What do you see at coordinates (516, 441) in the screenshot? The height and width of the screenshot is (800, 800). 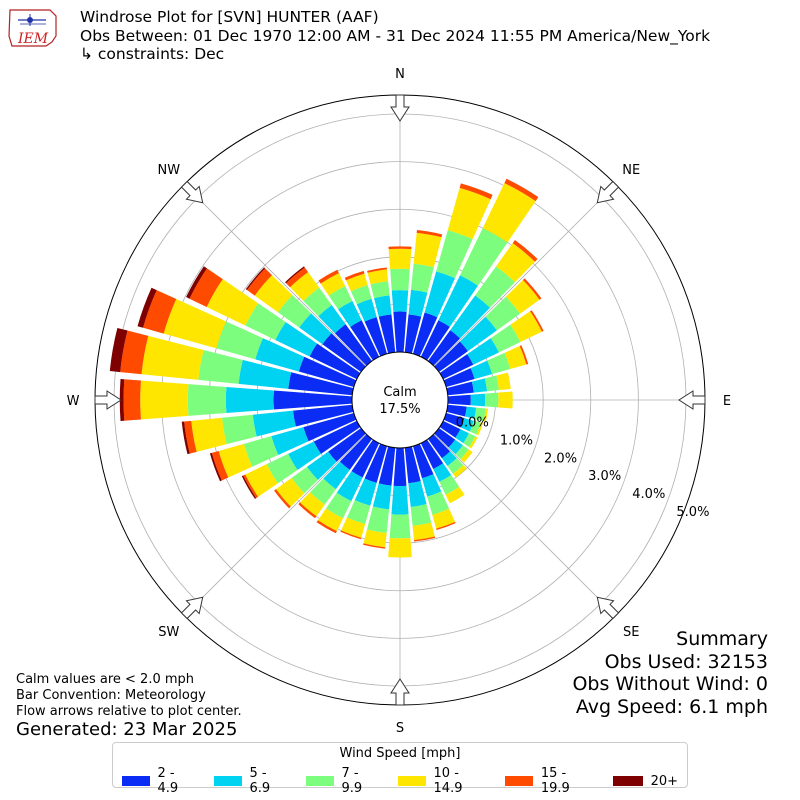 I see `radial-tick-label: 1.0%` at bounding box center [516, 441].